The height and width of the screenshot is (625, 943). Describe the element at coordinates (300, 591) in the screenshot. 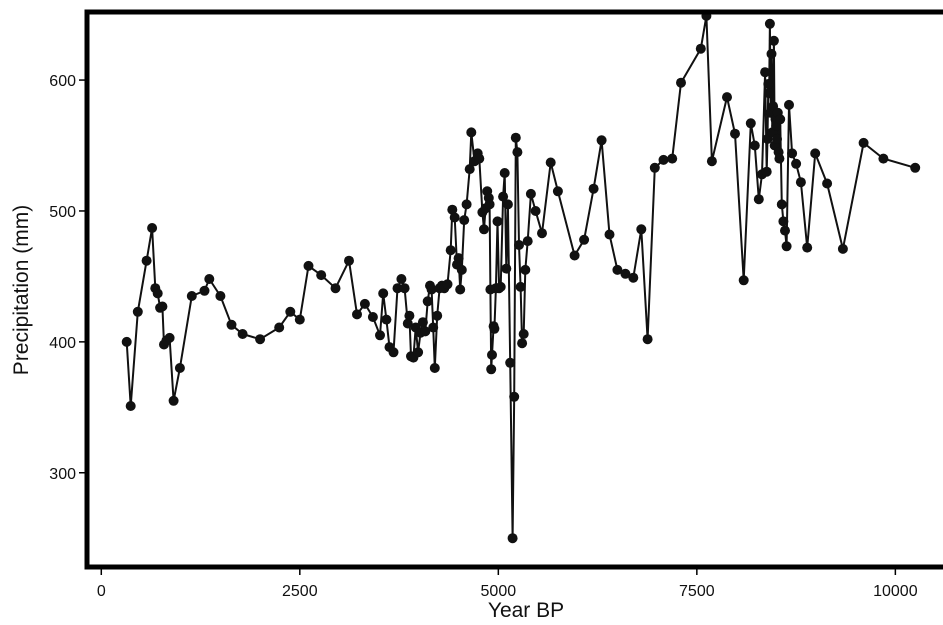

I see `x-tick-label: 2500` at that location.